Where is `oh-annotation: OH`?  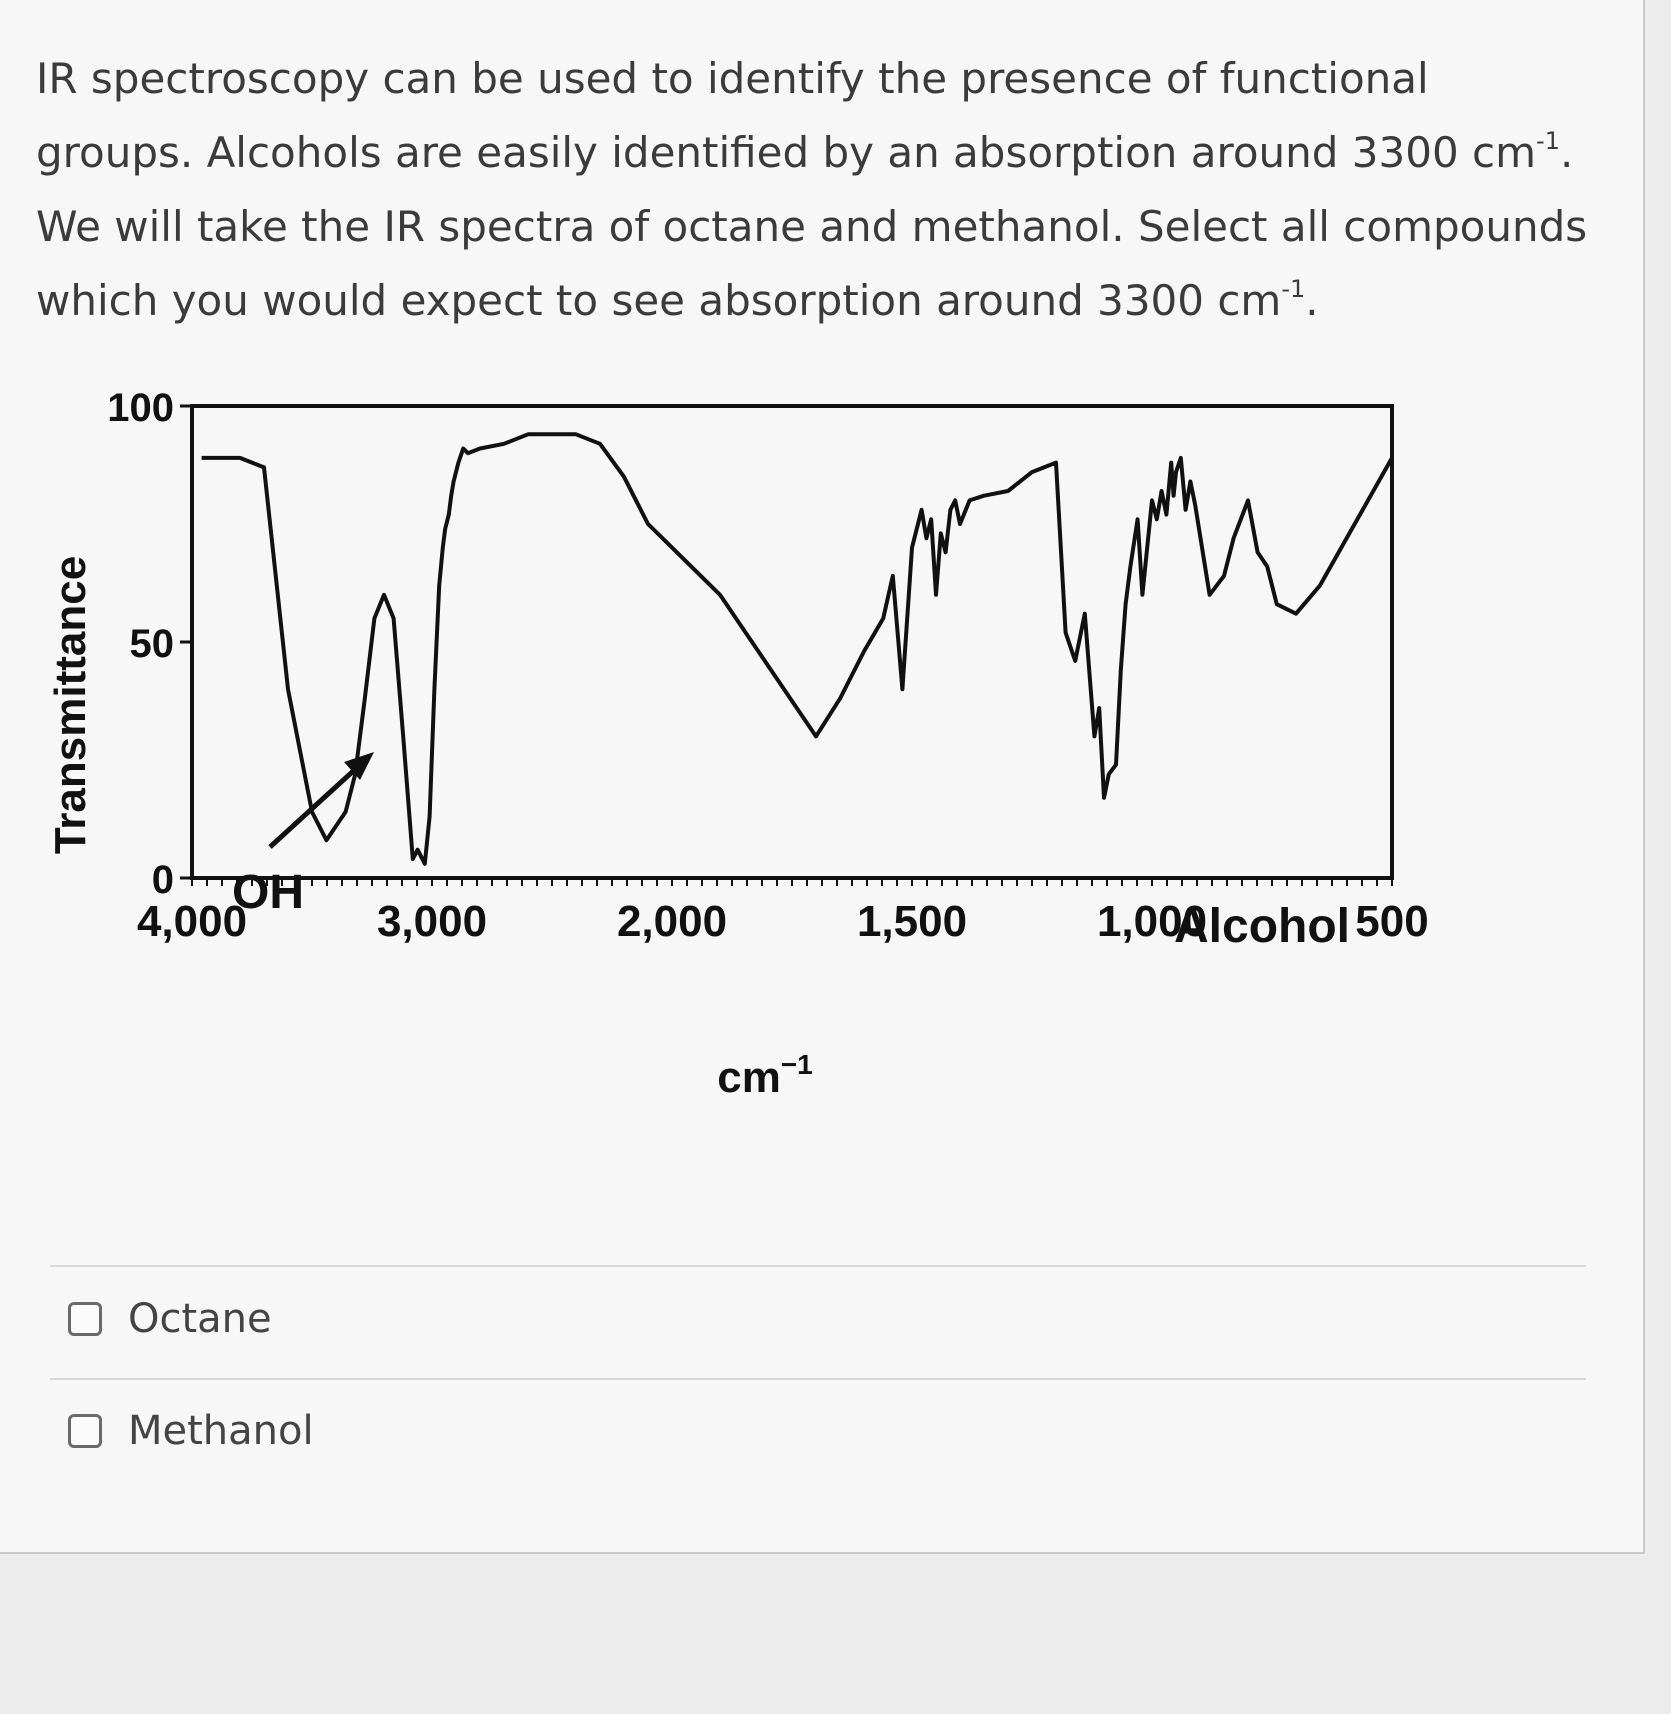
oh-annotation: OH is located at coordinates (268, 892).